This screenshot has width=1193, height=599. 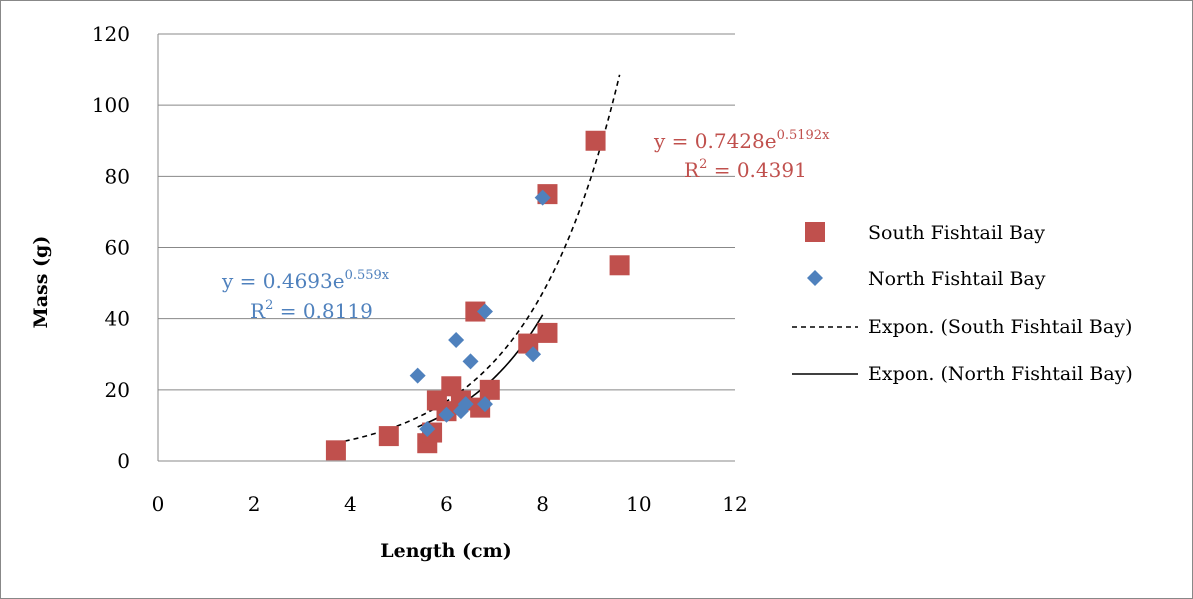 I want to click on legend-label-north-trend: Expon. (North Fishtail Bay), so click(x=1000, y=374).